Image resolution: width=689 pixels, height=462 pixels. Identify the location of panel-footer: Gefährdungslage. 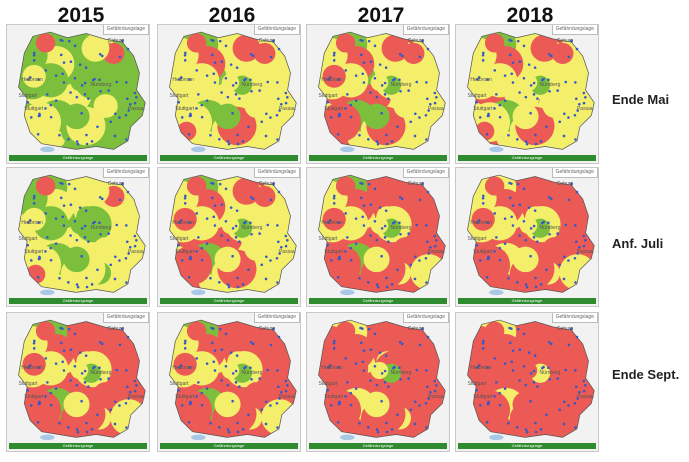
(527, 301).